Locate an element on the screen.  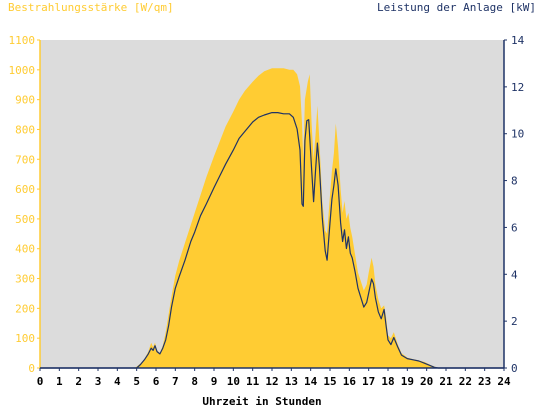
x-tick-label: 8 is located at coordinates (194, 381).